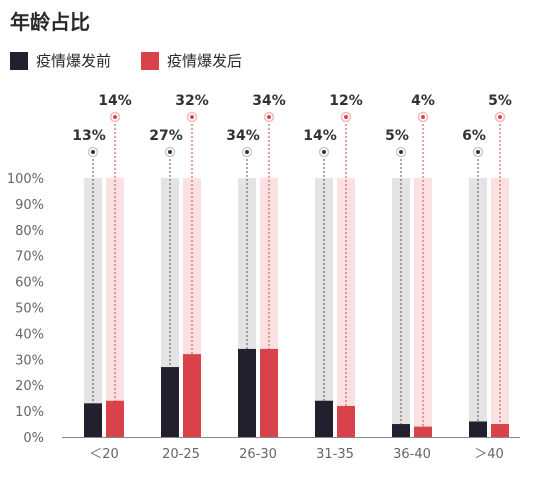 This screenshot has height=483, width=549. Describe the element at coordinates (412, 454) in the screenshot. I see `x-tick-label: 36-40` at that location.